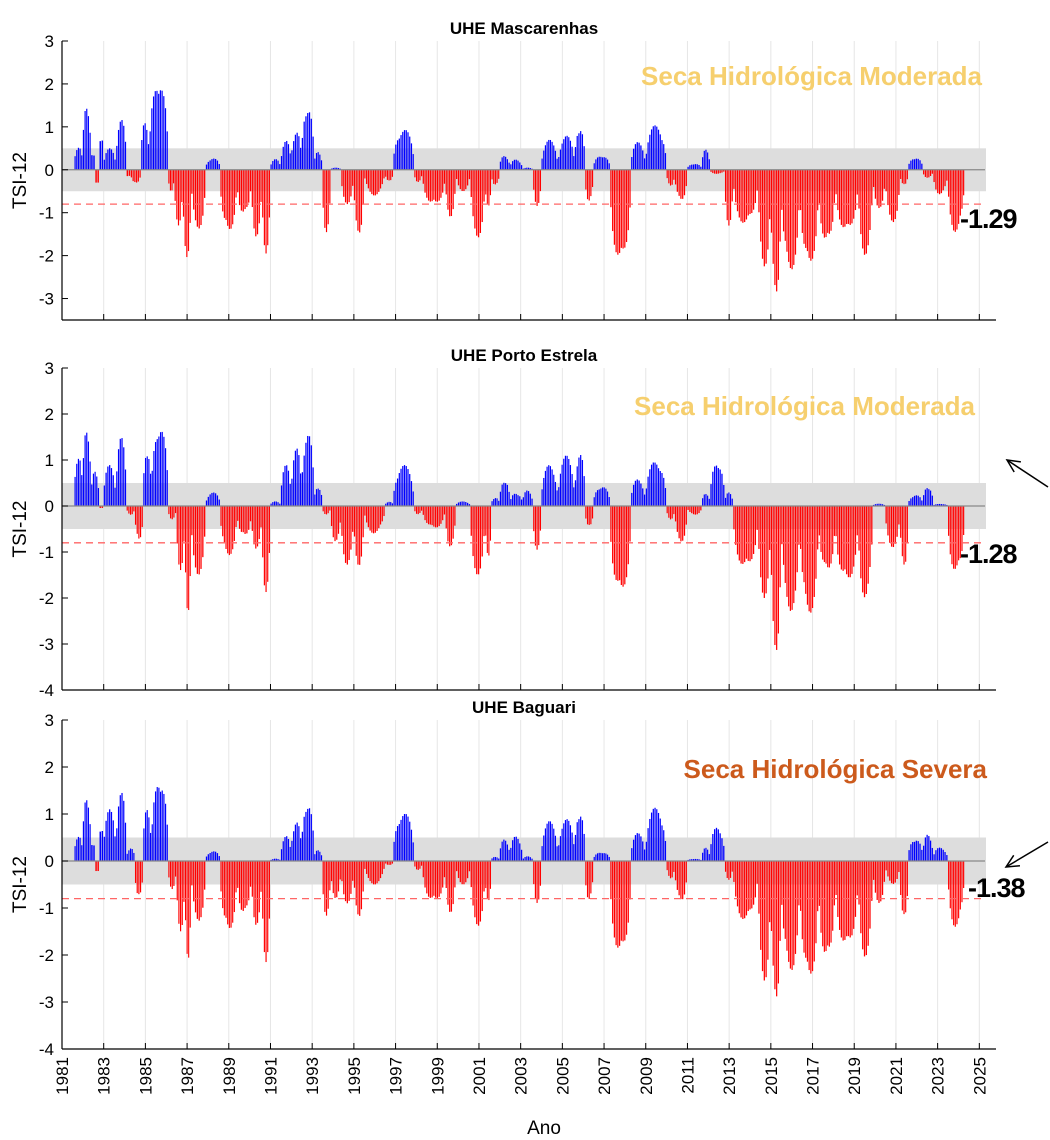 This screenshot has height=1140, width=1050. What do you see at coordinates (646, 1076) in the screenshot?
I see `x-tick-label: 2009` at bounding box center [646, 1076].